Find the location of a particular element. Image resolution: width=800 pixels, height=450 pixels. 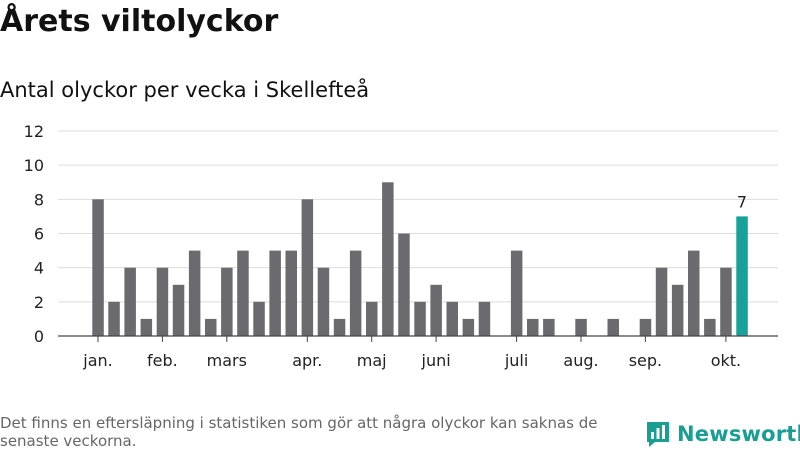

page-title: Årets viltolyckor is located at coordinates (139, 21).